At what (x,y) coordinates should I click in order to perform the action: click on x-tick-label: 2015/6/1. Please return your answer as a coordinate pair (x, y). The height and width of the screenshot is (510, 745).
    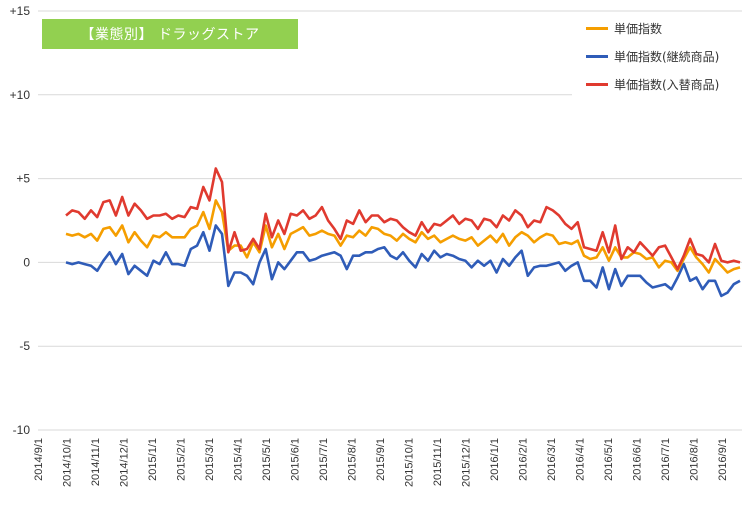
    Looking at the image, I should click on (296, 459).